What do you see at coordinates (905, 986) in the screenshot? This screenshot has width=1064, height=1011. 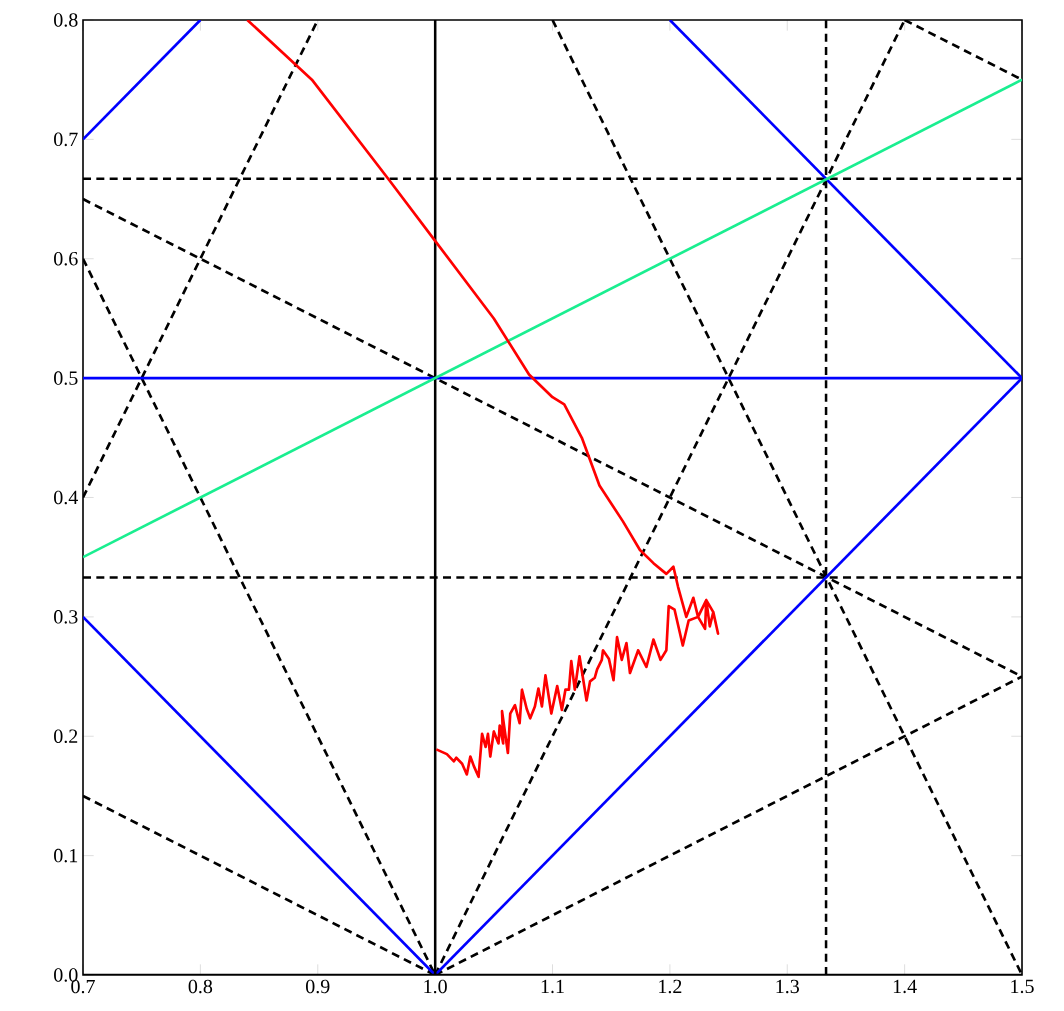 I see `x-tick-label: 1.4` at bounding box center [905, 986].